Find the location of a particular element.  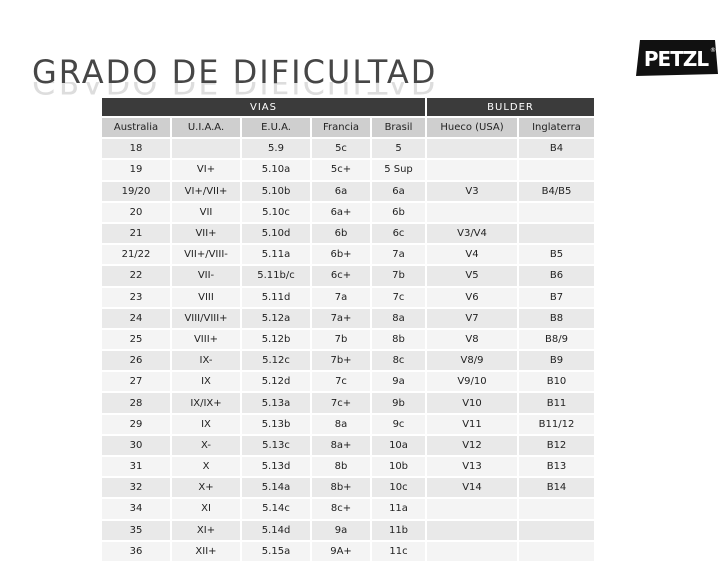

table-cell: 5.11d is located at coordinates (276, 297).